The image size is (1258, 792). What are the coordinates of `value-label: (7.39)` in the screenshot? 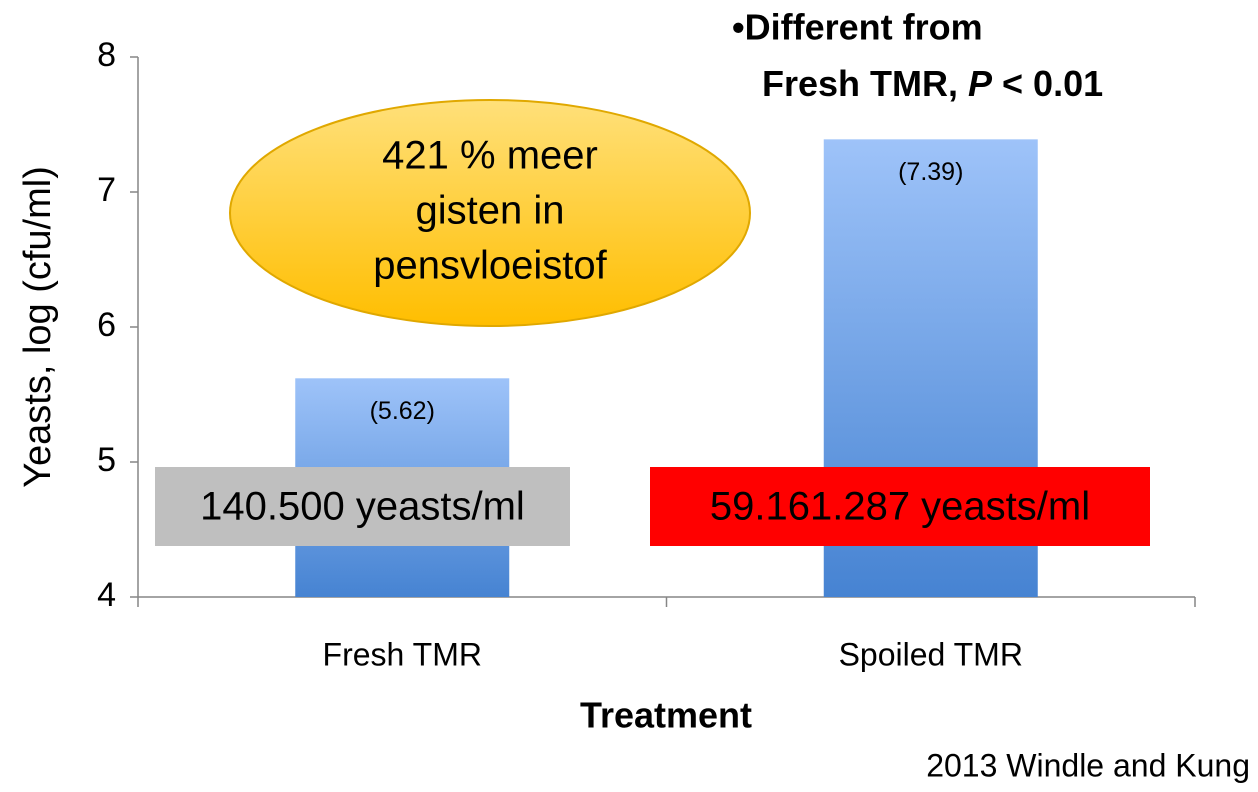 It's located at (930, 172).